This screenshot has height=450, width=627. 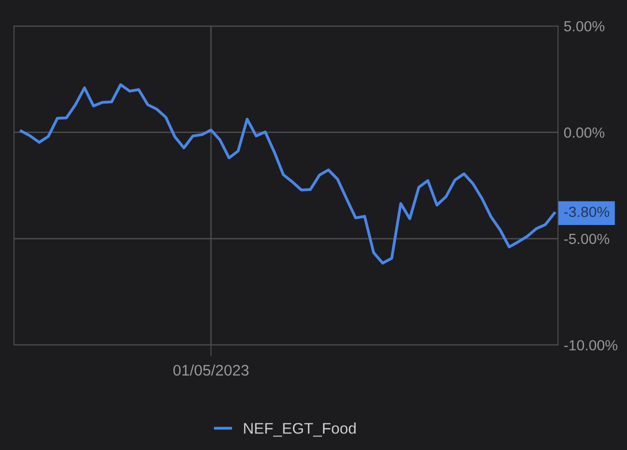 What do you see at coordinates (591, 345) in the screenshot?
I see `y-tick-label: -10.00%` at bounding box center [591, 345].